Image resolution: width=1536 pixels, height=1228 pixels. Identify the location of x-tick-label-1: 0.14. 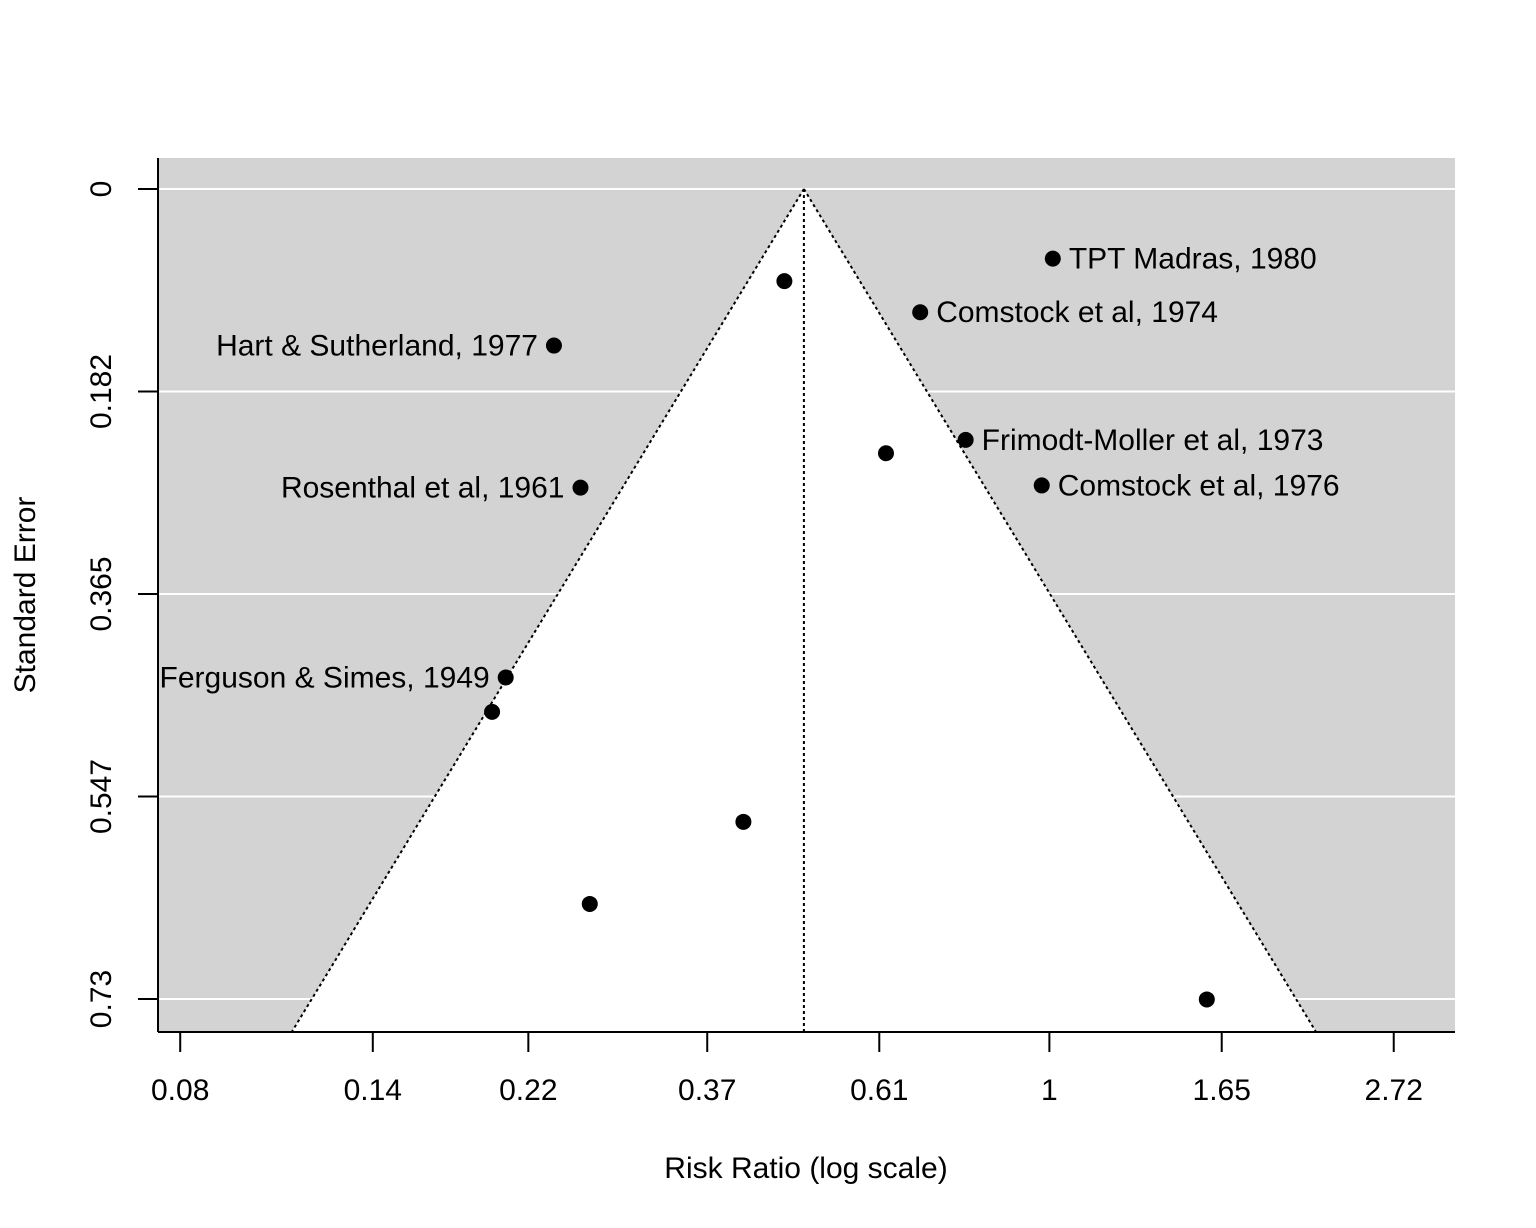
(373, 1090).